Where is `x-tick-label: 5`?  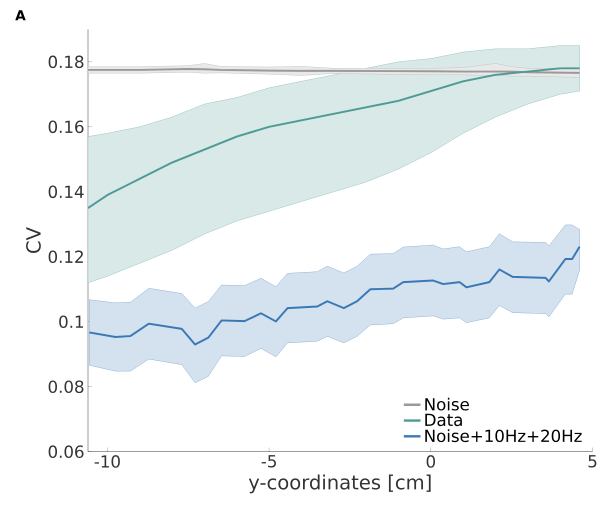
x-tick-label: 5 is located at coordinates (592, 461).